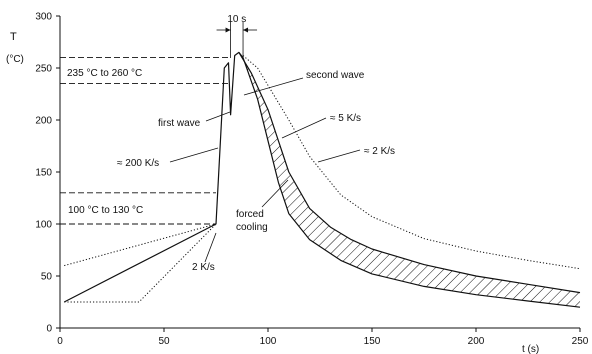 The height and width of the screenshot is (354, 592). I want to click on y-tick-label-250: 250, so click(43, 69).